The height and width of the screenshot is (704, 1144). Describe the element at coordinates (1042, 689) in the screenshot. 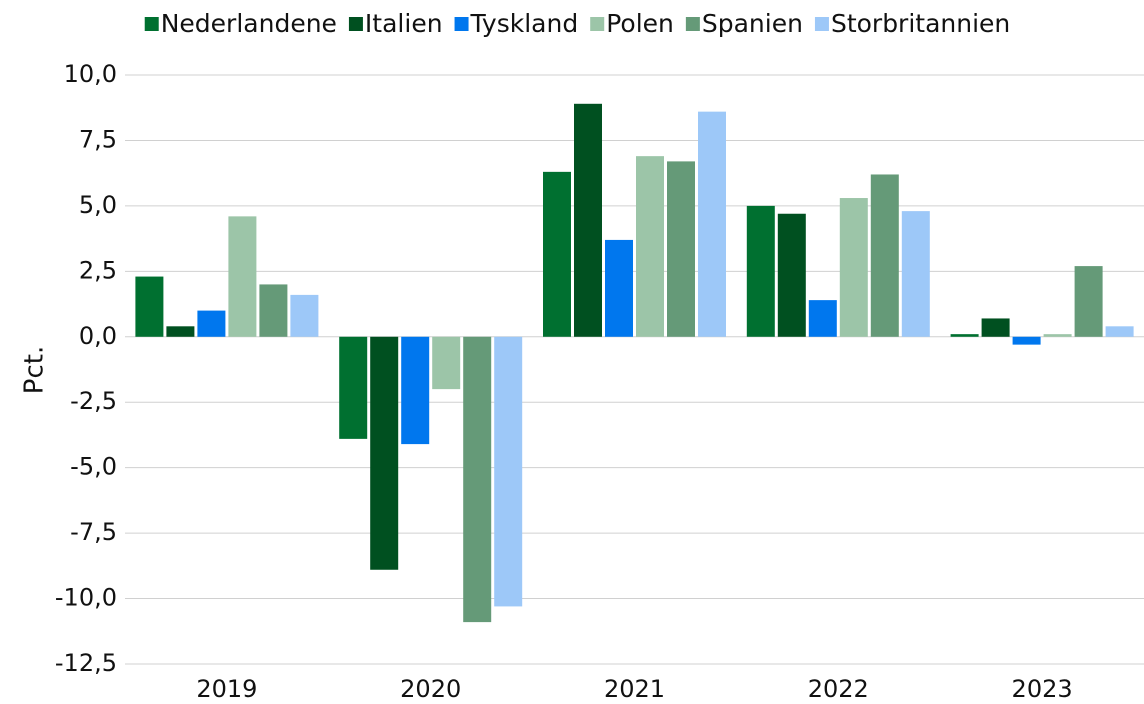

I see `x-tick-label: 2023` at that location.